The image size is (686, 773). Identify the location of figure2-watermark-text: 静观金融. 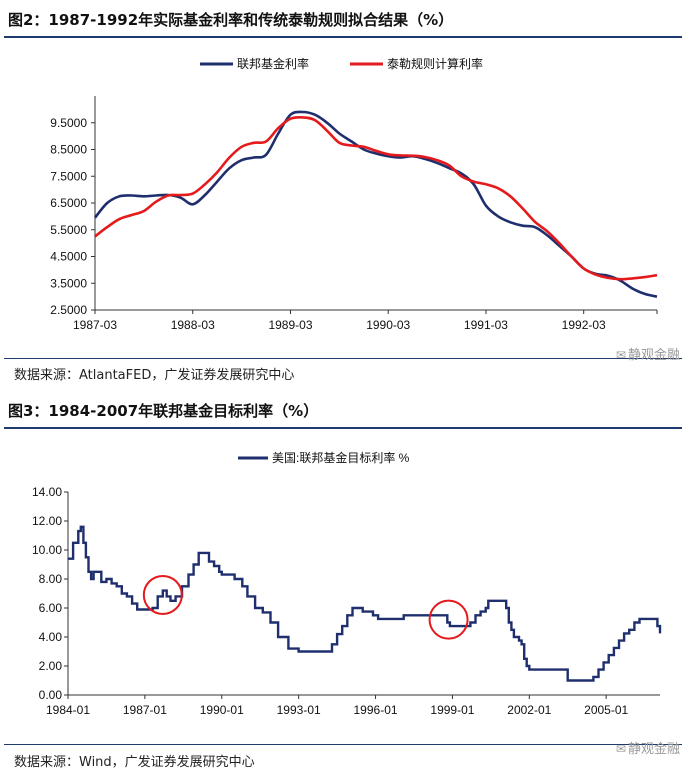
(653, 355).